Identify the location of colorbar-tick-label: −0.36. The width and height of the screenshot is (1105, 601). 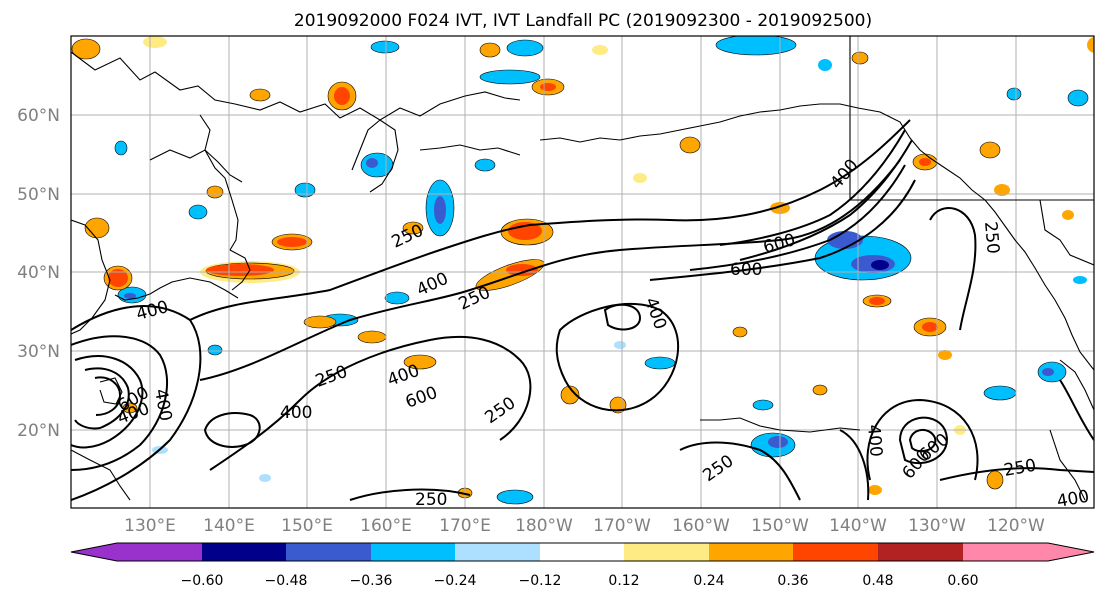
(371, 581).